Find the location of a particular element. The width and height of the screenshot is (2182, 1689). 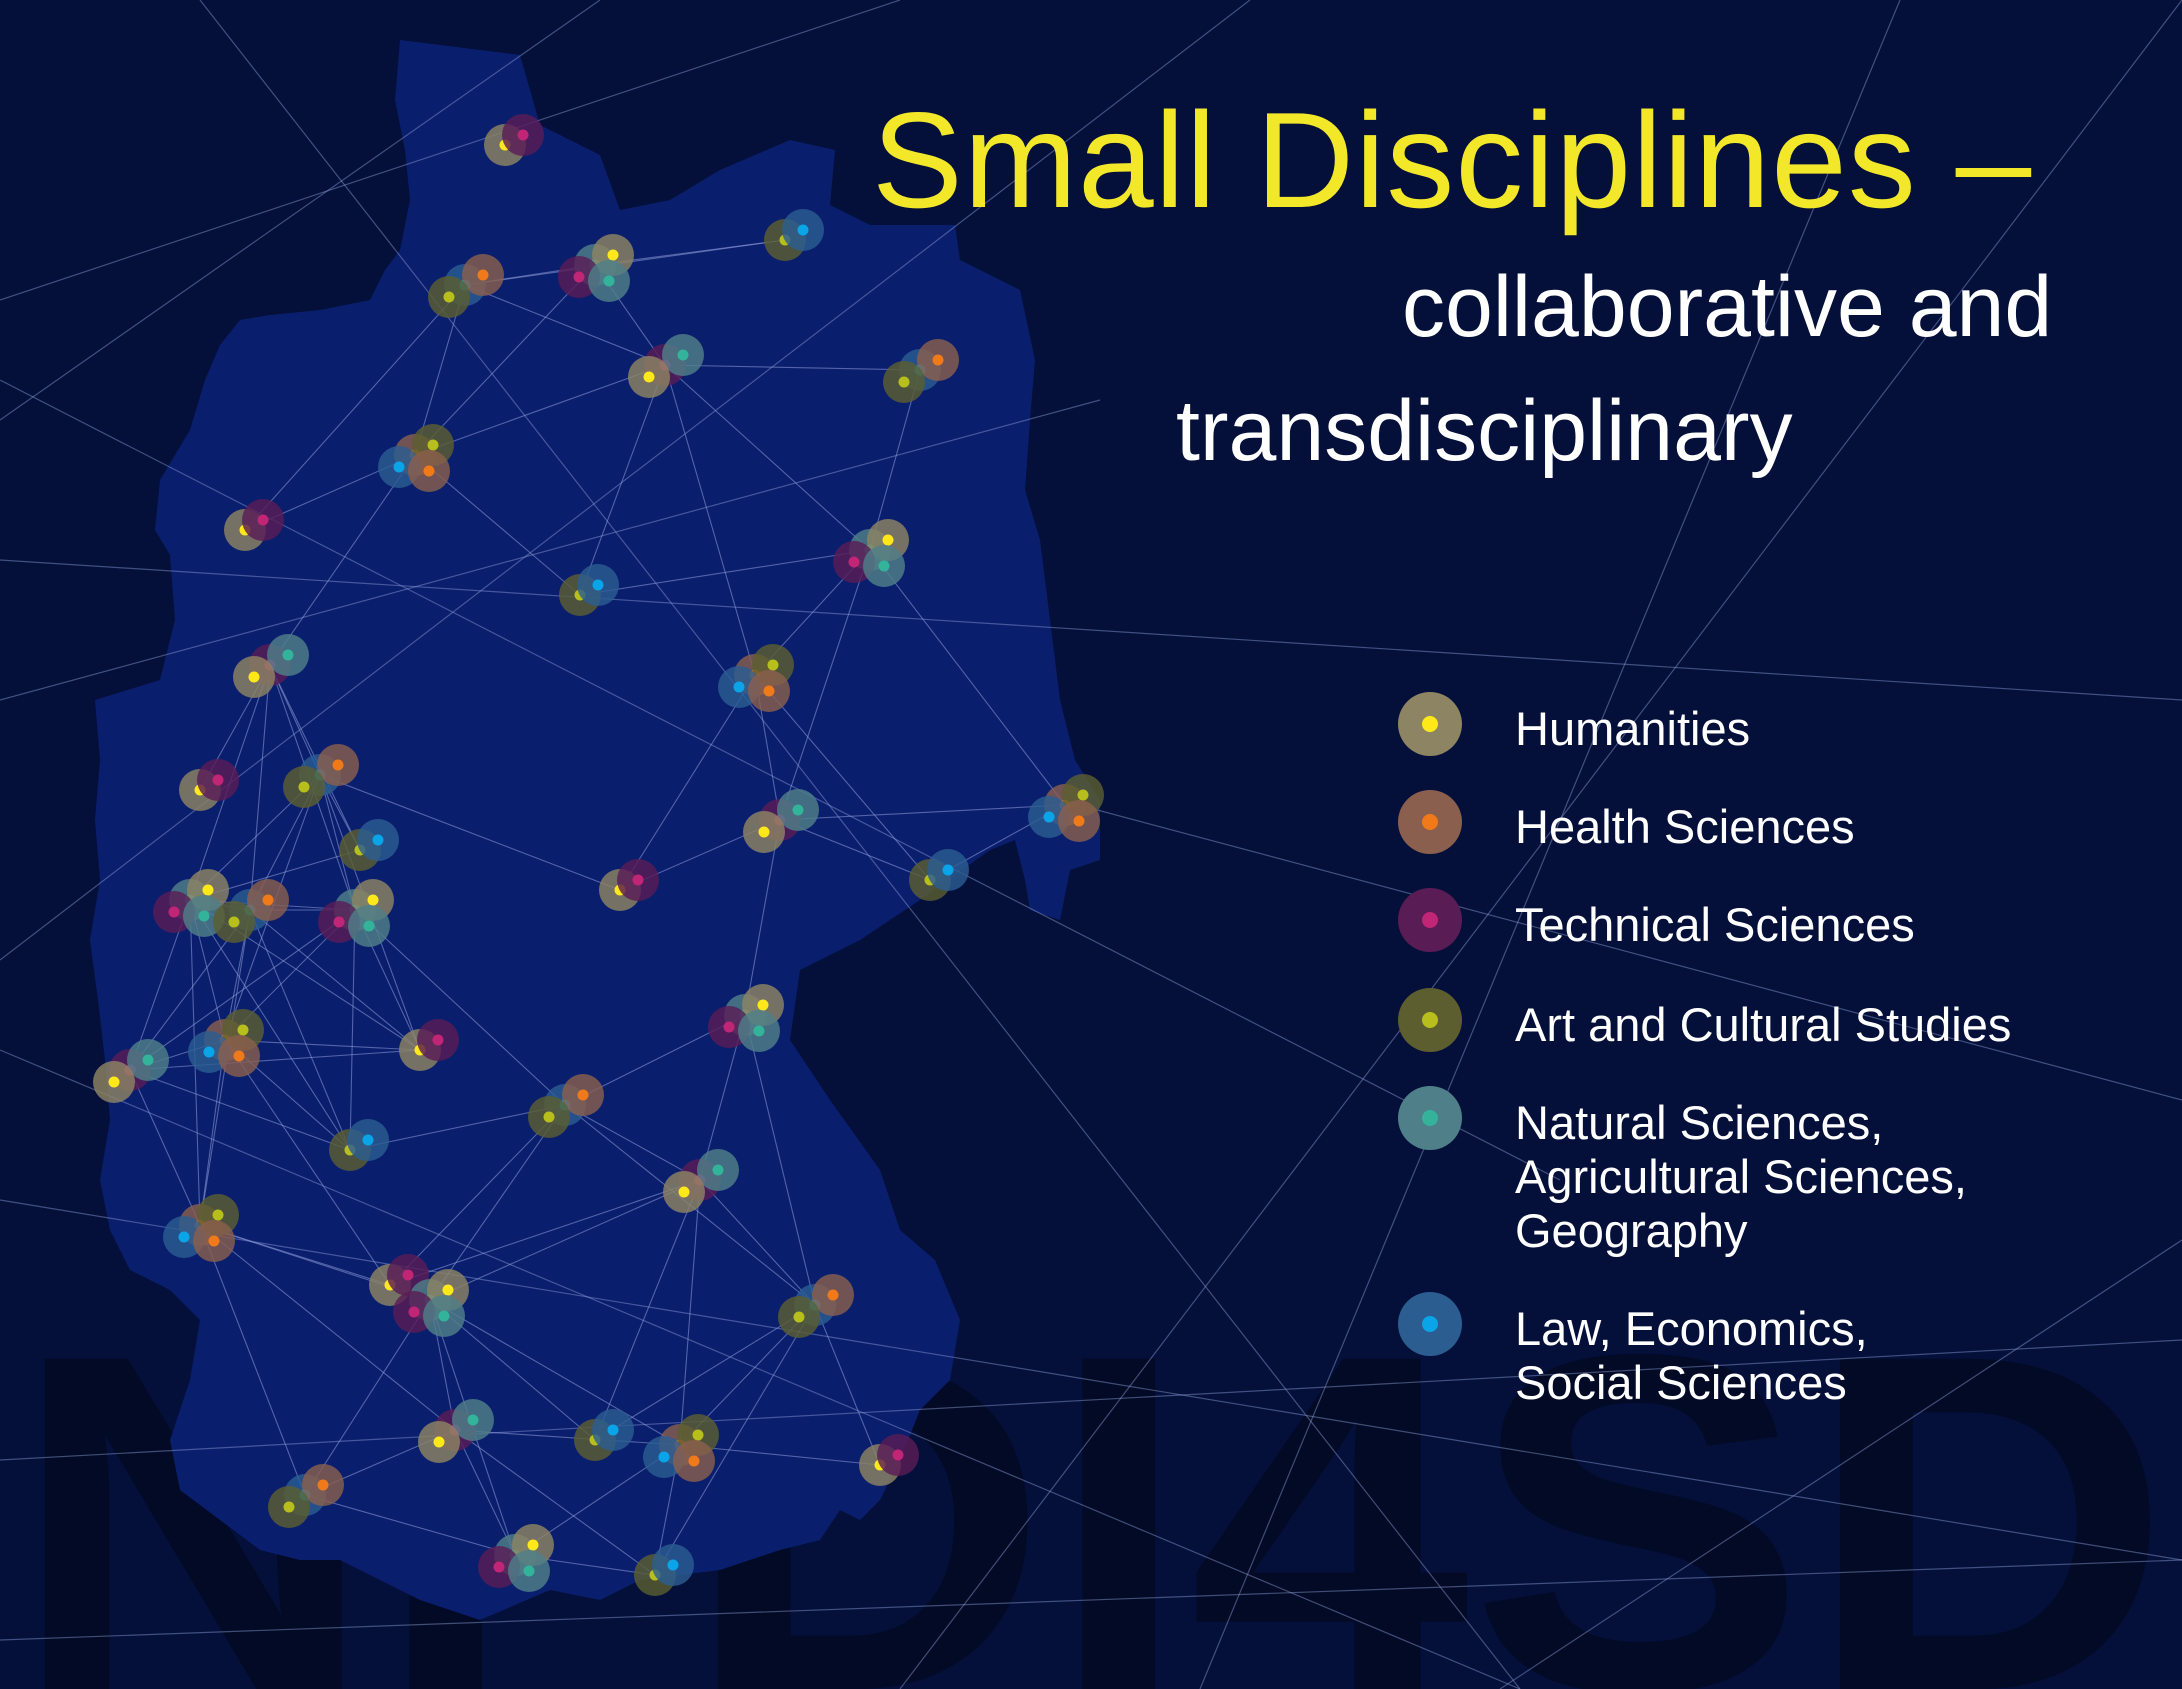

legend-label-line: Humanities is located at coordinates (1633, 728).